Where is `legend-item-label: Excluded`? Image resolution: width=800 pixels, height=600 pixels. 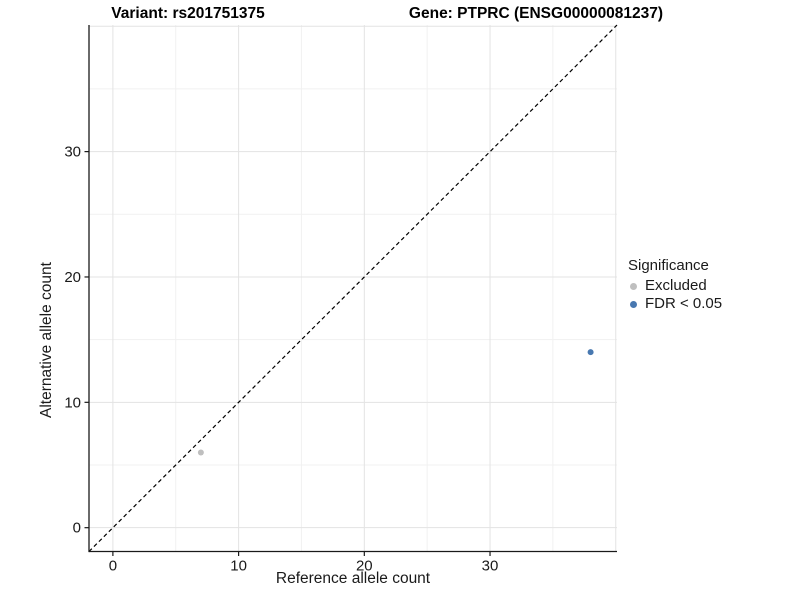
legend-item-label: Excluded is located at coordinates (676, 285).